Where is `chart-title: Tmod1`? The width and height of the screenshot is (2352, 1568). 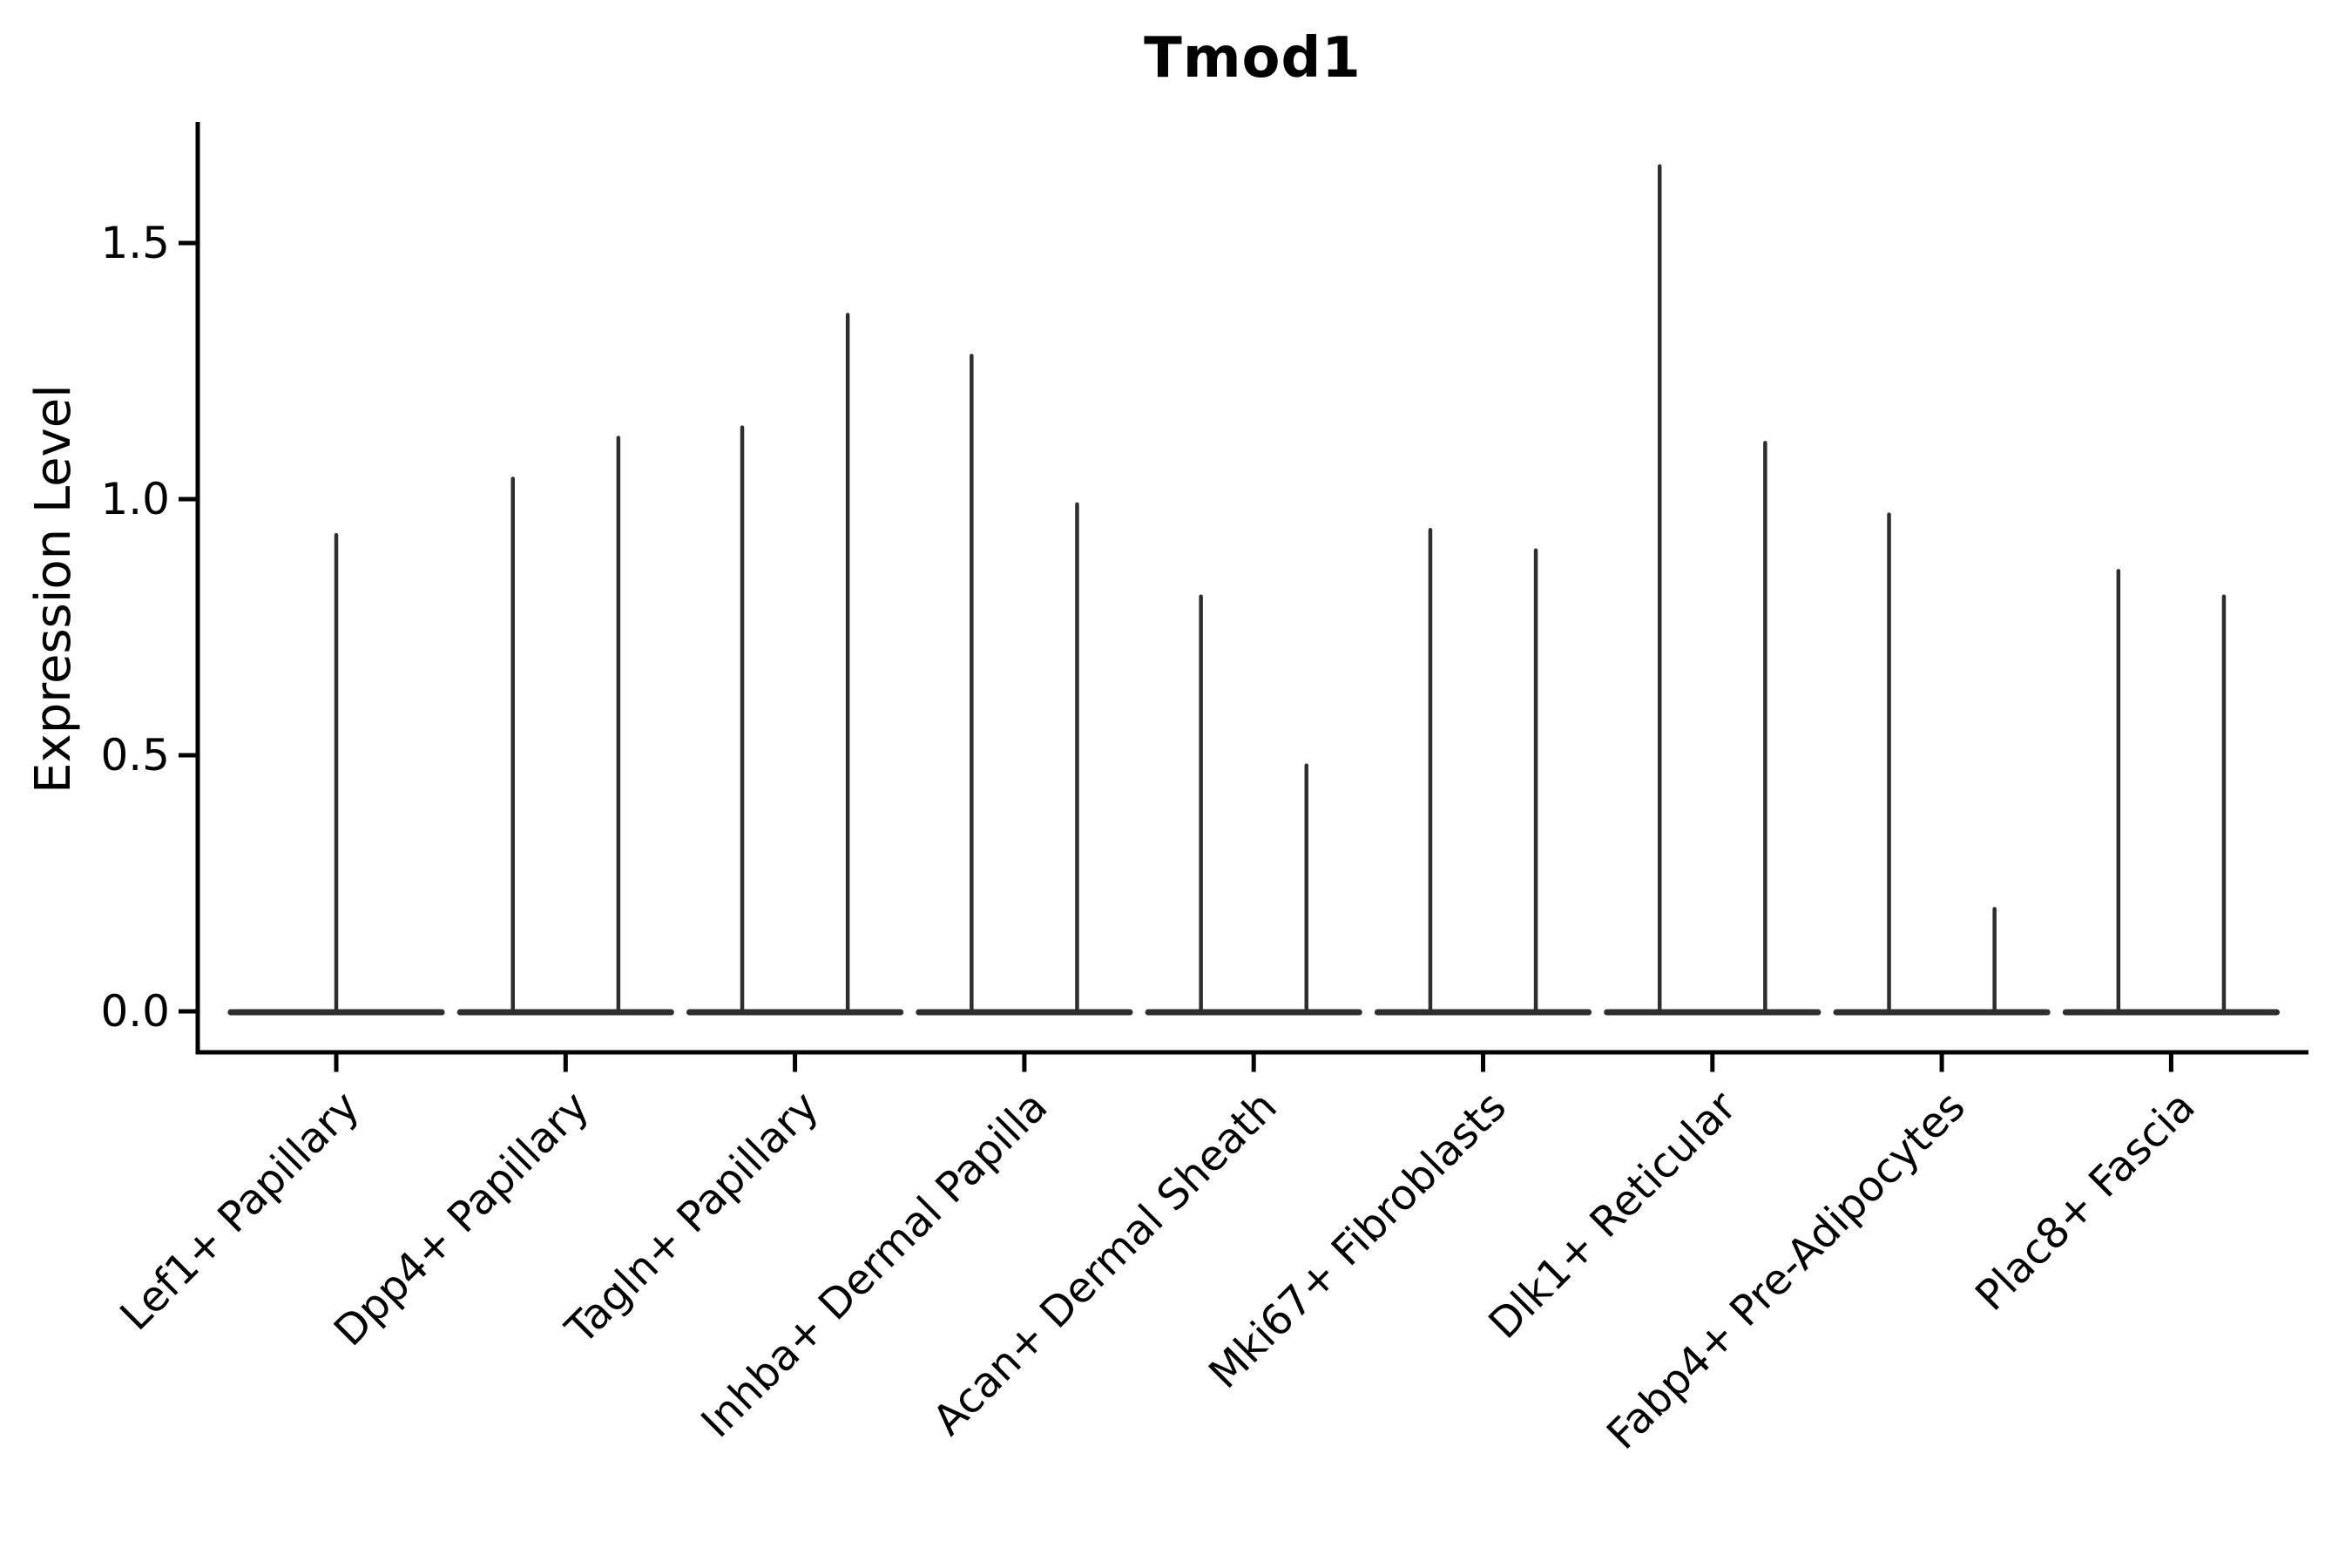
chart-title: Tmod1 is located at coordinates (1253, 58).